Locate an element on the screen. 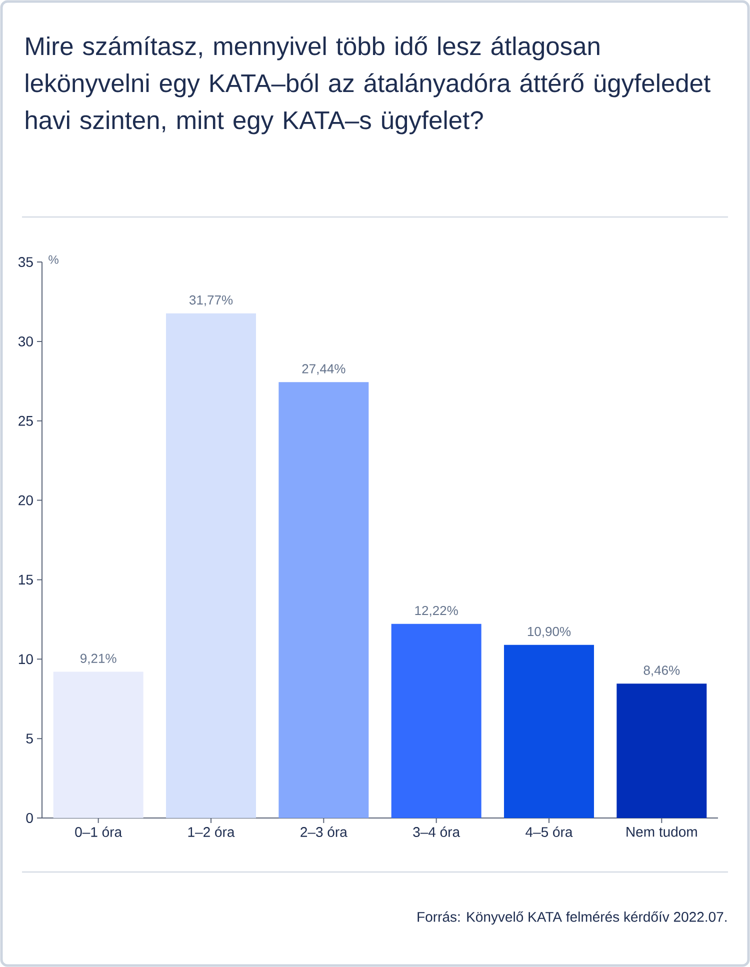  y-tick-label: 0 is located at coordinates (29, 818).